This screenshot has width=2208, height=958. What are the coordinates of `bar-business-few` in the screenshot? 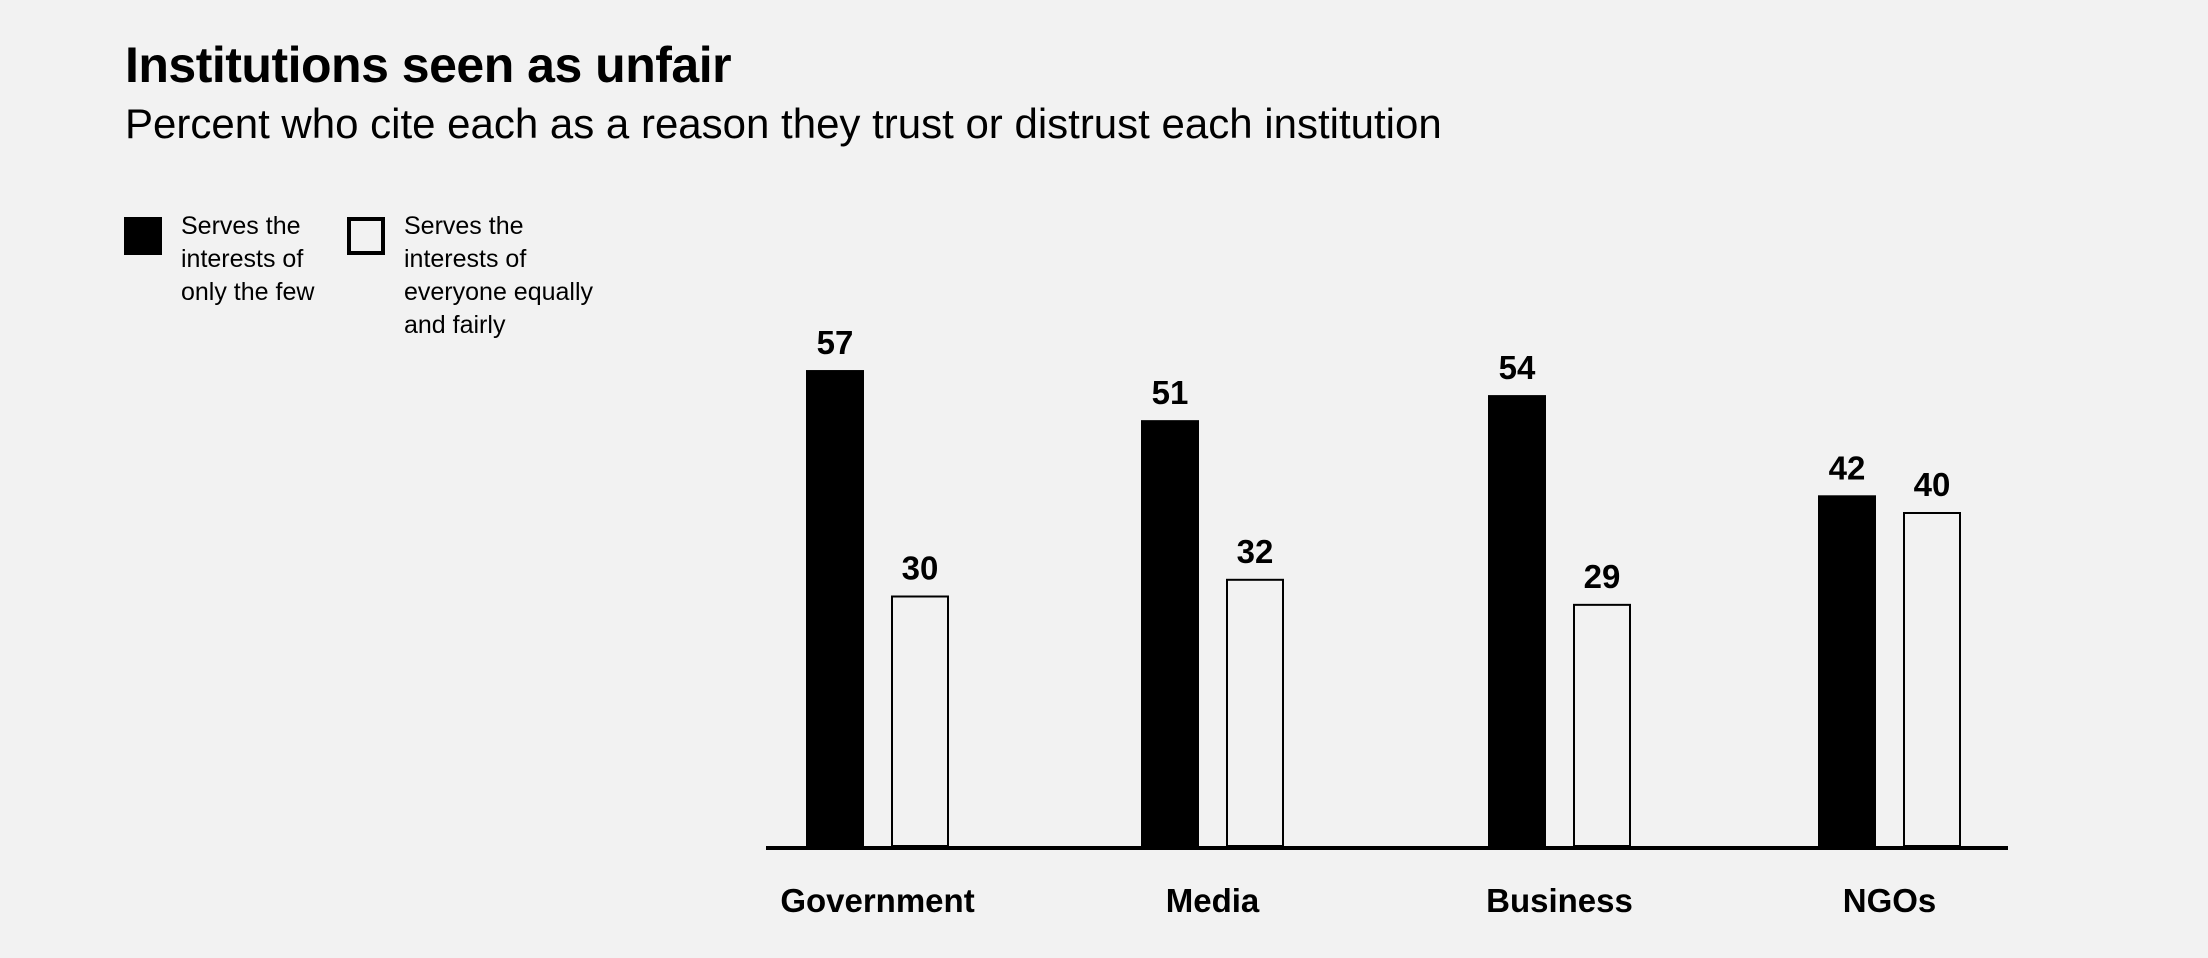 It's located at (1517, 620).